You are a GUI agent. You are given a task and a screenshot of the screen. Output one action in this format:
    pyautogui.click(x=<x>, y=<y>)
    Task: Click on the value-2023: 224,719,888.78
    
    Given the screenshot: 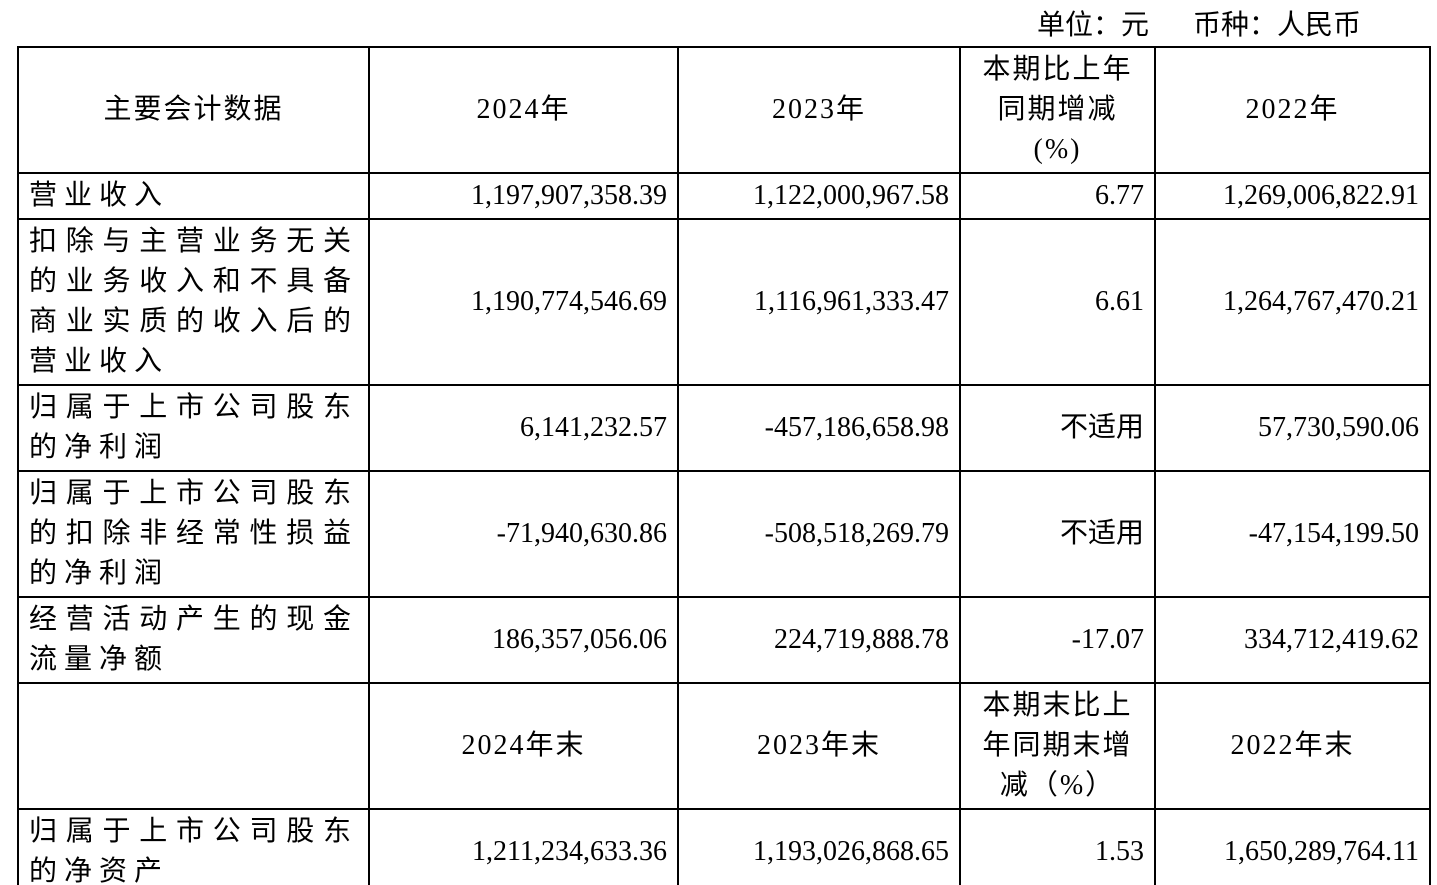 What is the action you would take?
    pyautogui.click(x=819, y=640)
    